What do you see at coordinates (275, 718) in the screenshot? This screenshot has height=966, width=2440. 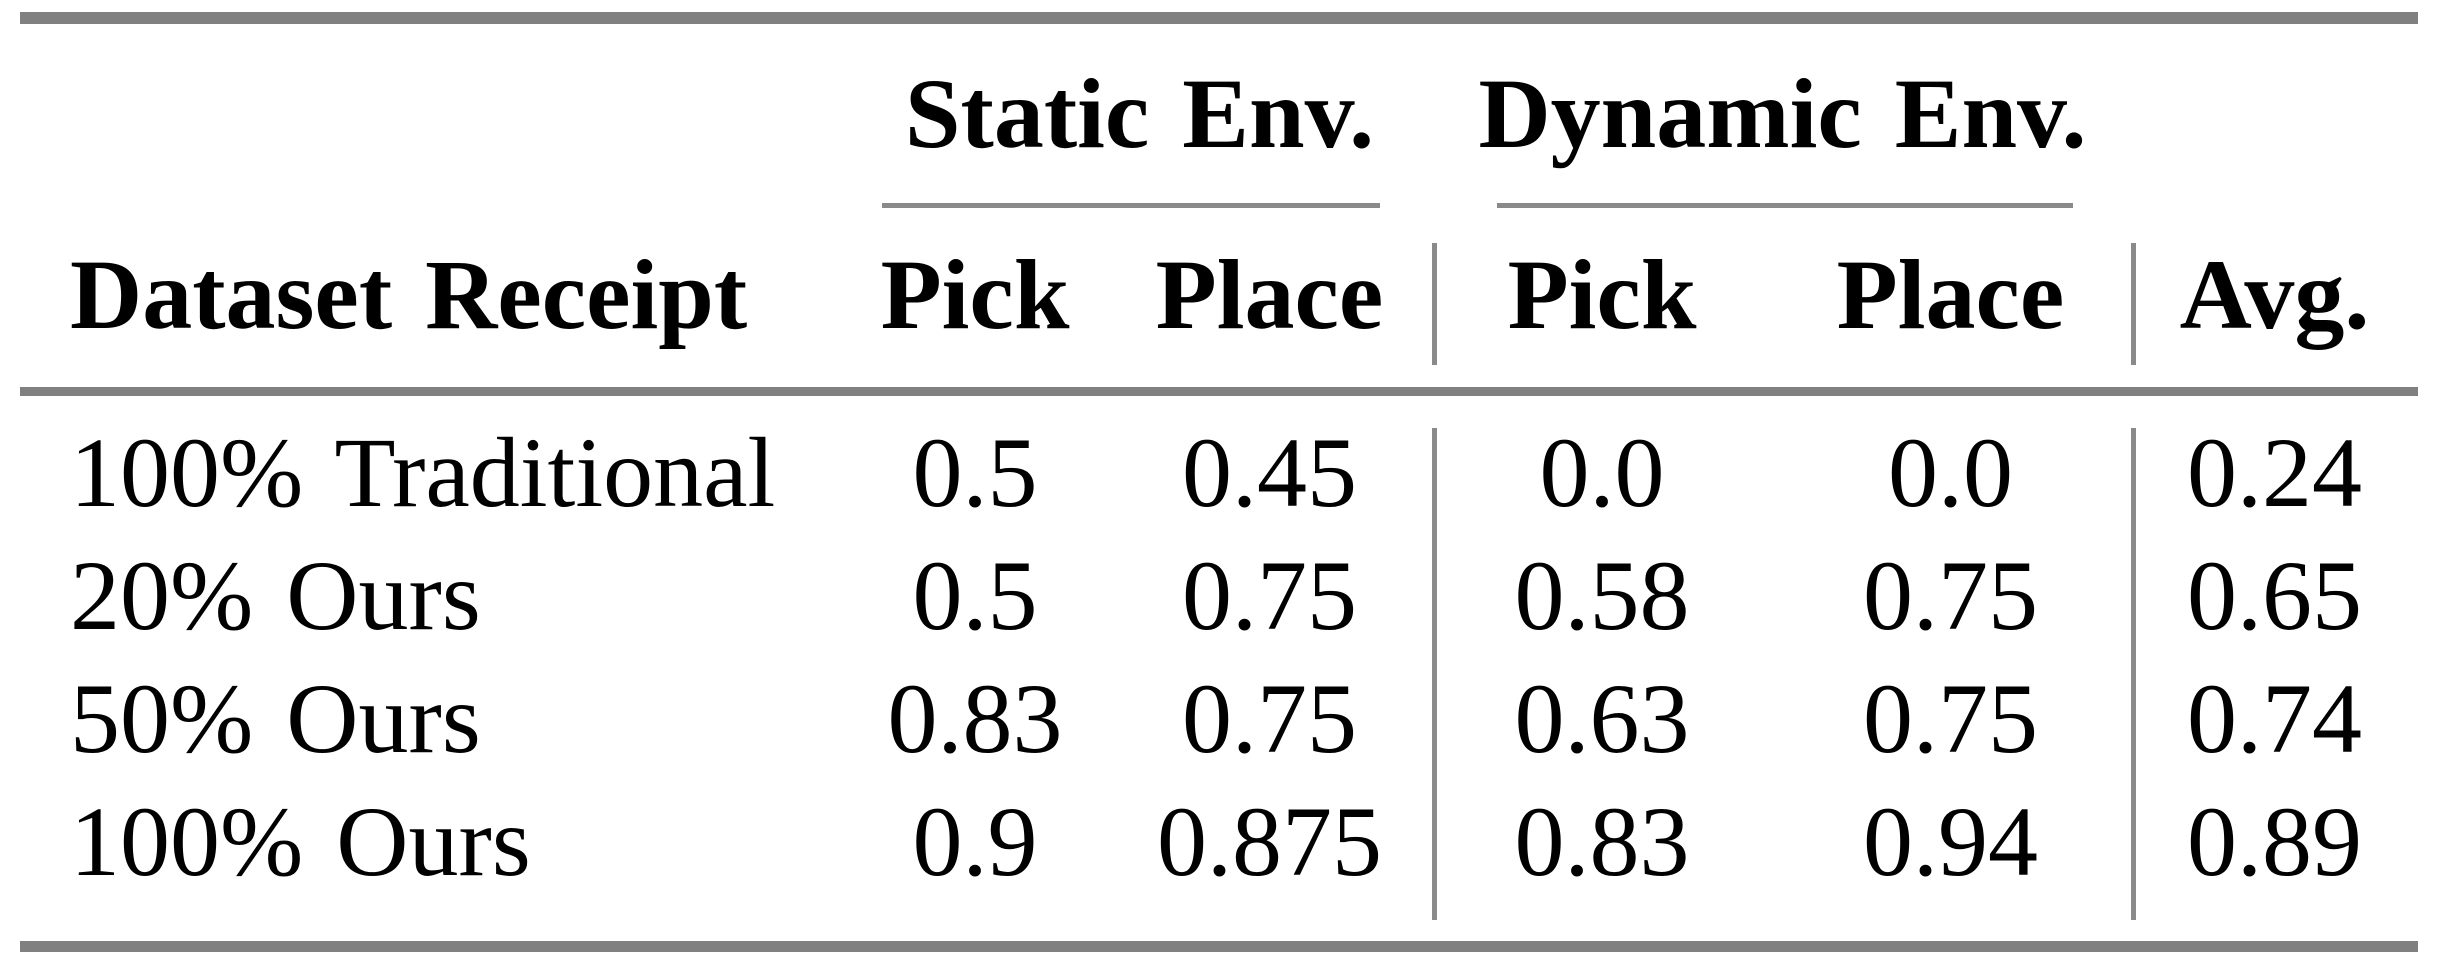 I see `row-label: 50% Ours` at bounding box center [275, 718].